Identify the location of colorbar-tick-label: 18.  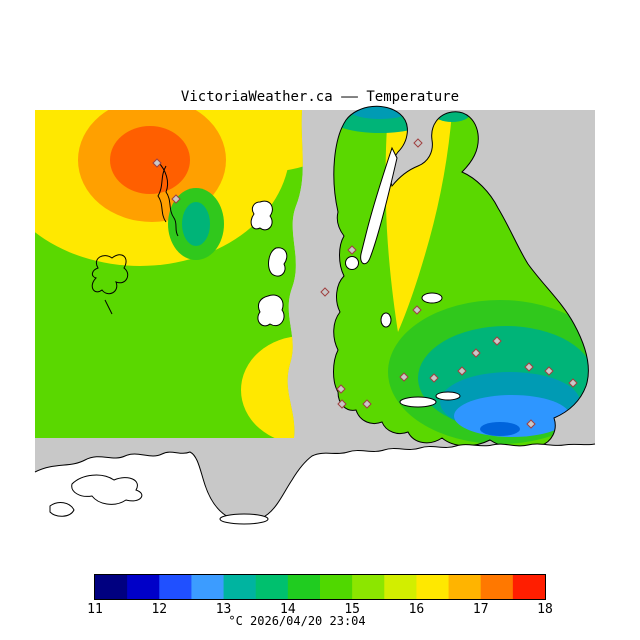
(545, 609).